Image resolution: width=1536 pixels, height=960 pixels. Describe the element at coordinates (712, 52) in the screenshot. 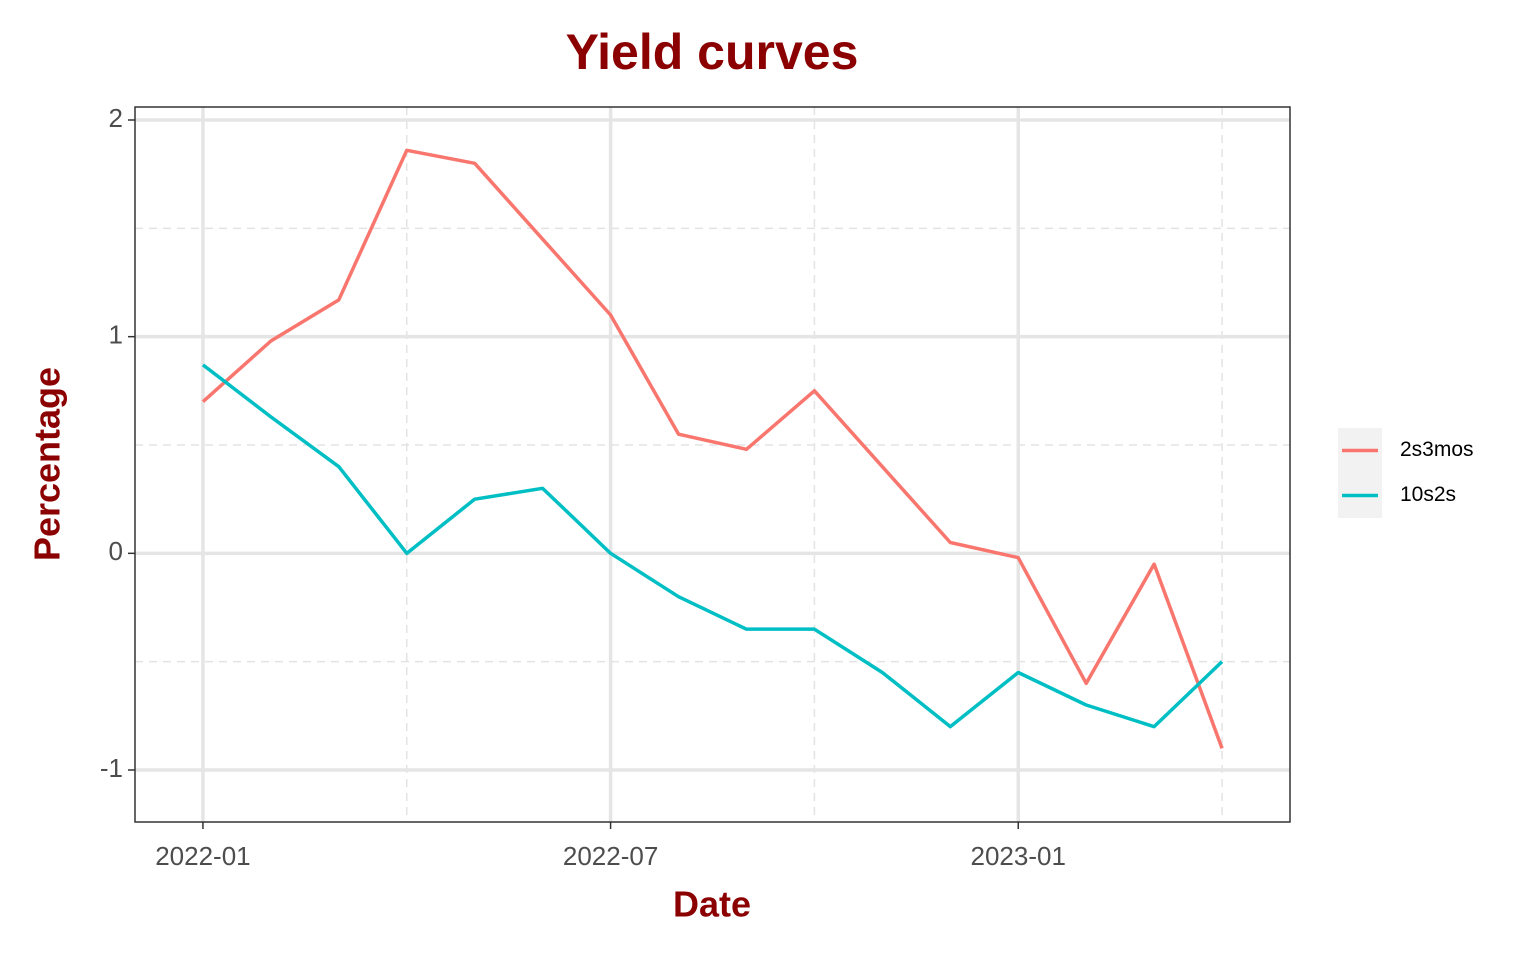

I see `chart-title: Yield curves` at that location.